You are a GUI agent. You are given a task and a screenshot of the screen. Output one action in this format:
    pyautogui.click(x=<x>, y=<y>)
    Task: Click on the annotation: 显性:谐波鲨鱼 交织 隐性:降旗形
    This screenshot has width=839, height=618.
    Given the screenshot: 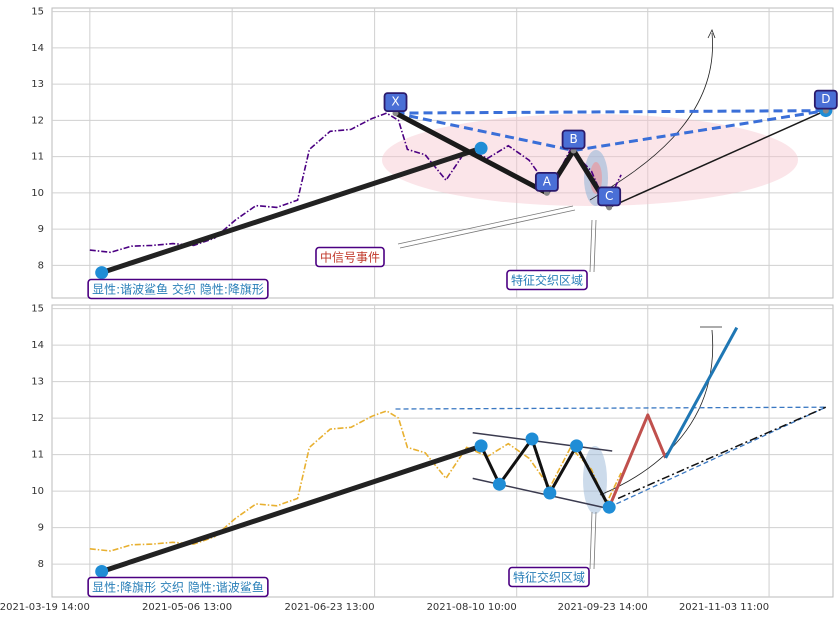 What is the action you would take?
    pyautogui.click(x=178, y=289)
    